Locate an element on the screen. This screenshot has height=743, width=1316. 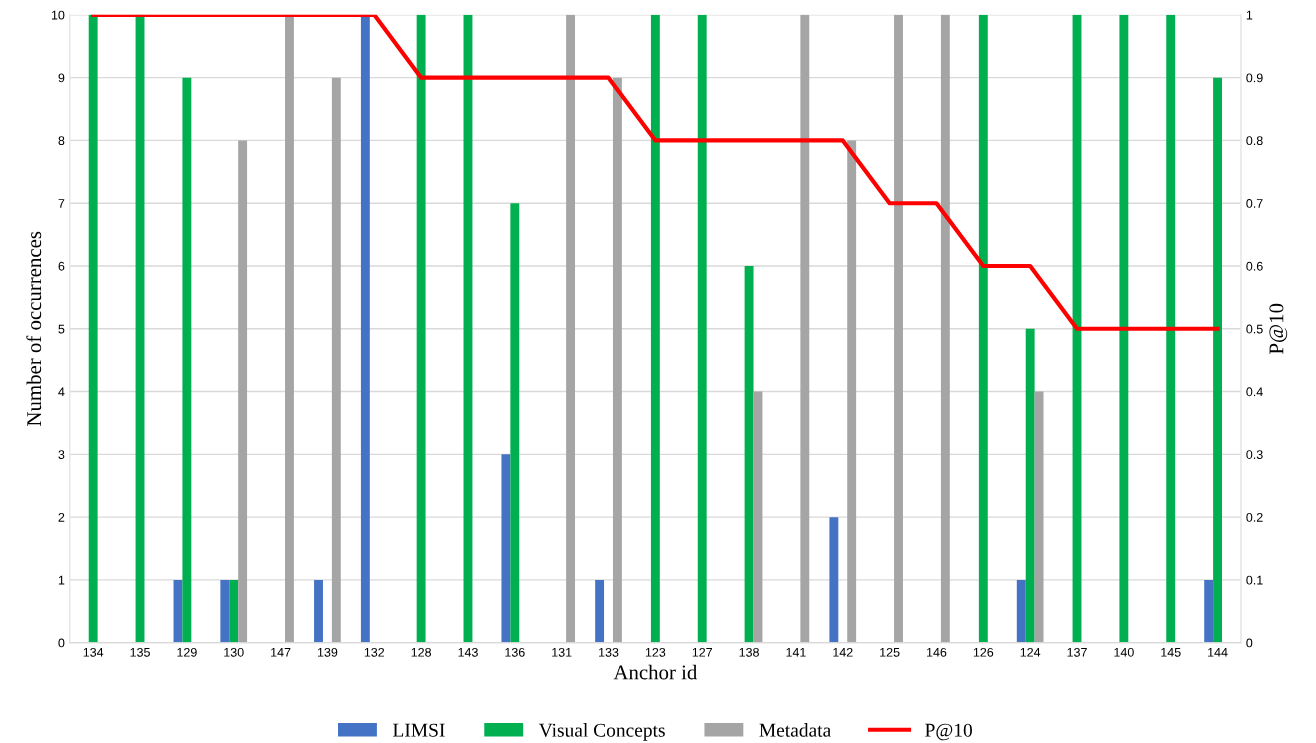
x-tick-label: 142 is located at coordinates (843, 652).